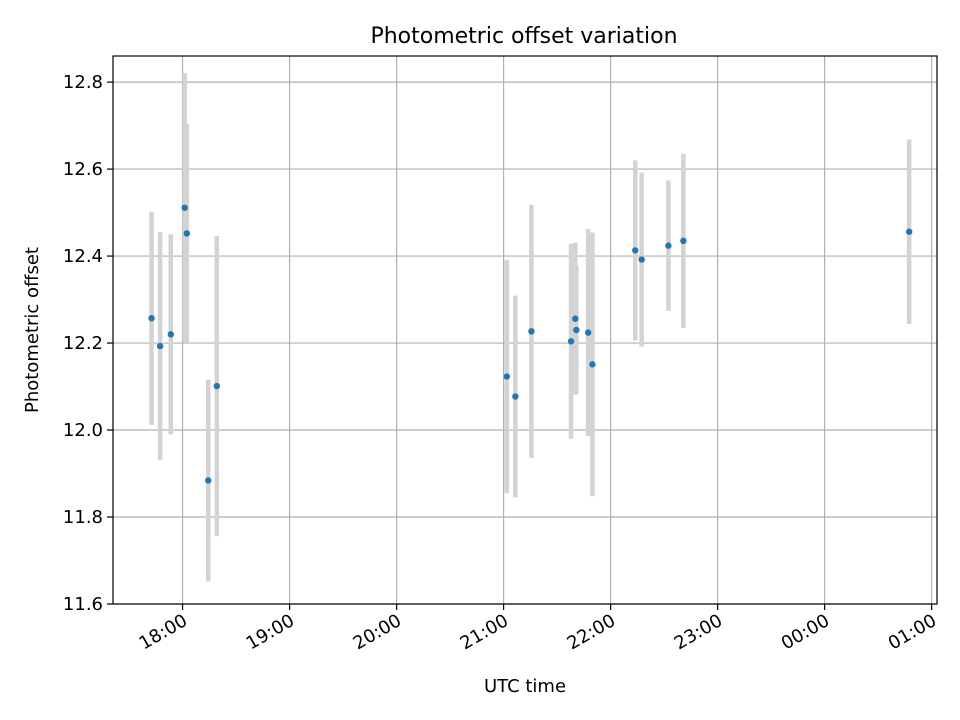 This screenshot has height=720, width=960. Describe the element at coordinates (83, 82) in the screenshot. I see `y-tick-label: 12.8` at that location.